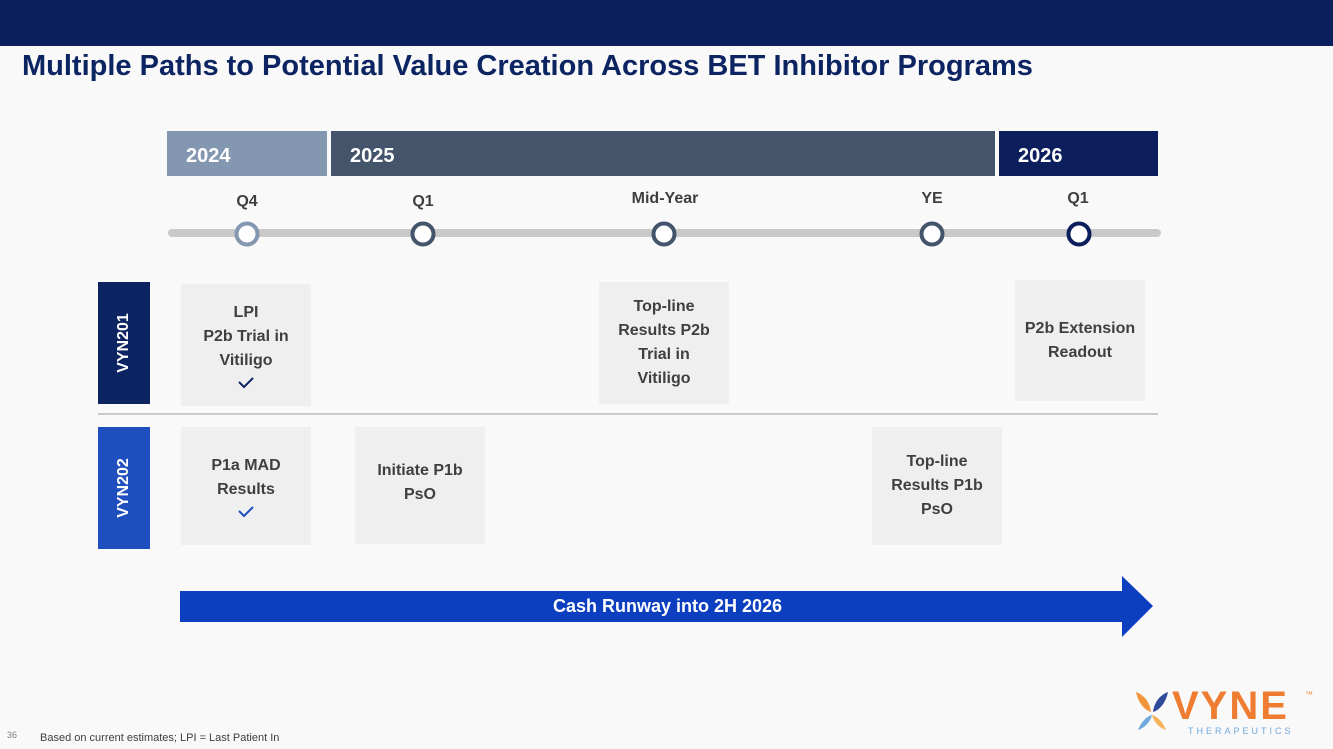  Describe the element at coordinates (420, 470) in the screenshot. I see `event-text: Initiate P1b` at that location.